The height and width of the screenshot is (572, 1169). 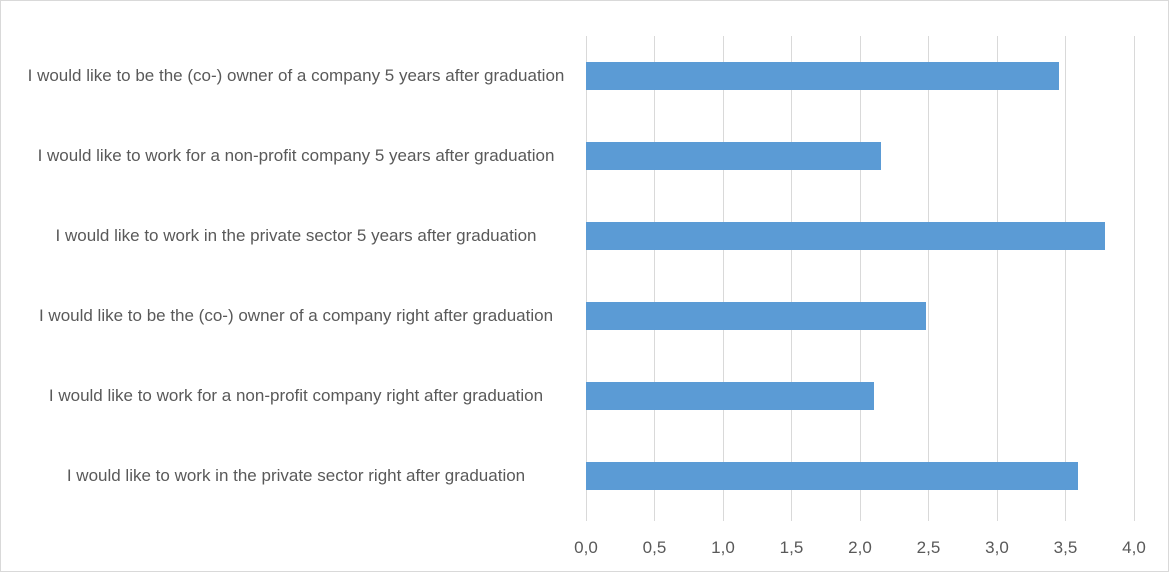 I want to click on x-tick-label: 1,5, so click(x=791, y=547).